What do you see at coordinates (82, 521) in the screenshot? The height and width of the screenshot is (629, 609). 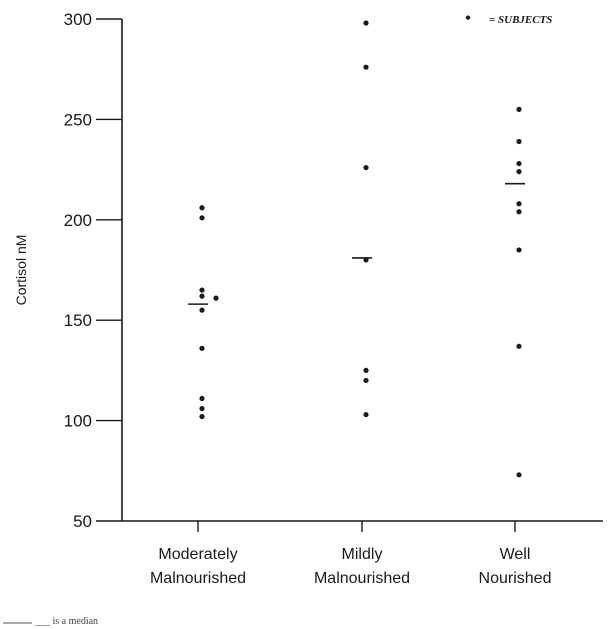 I see `y-tick-label: 50` at bounding box center [82, 521].